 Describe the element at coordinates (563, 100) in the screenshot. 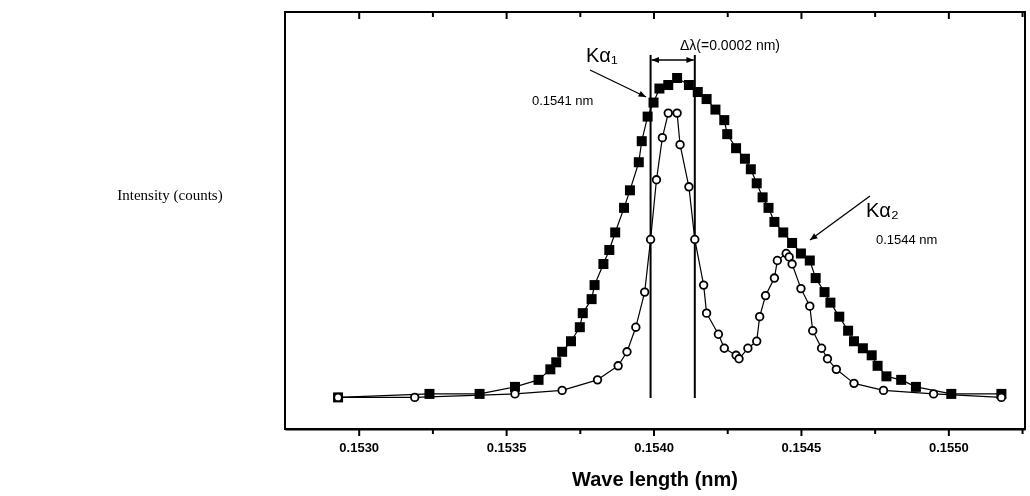

I see `annotation: 0.1541 nm` at that location.